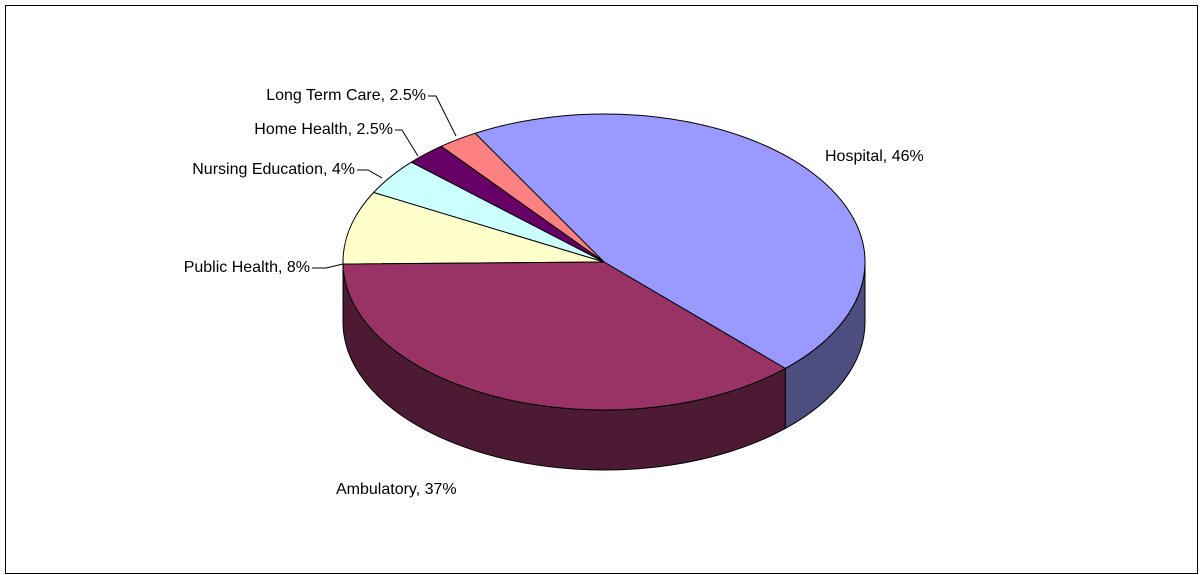  What do you see at coordinates (346, 95) in the screenshot?
I see `data-label: Long Term Care, 2.5%` at bounding box center [346, 95].